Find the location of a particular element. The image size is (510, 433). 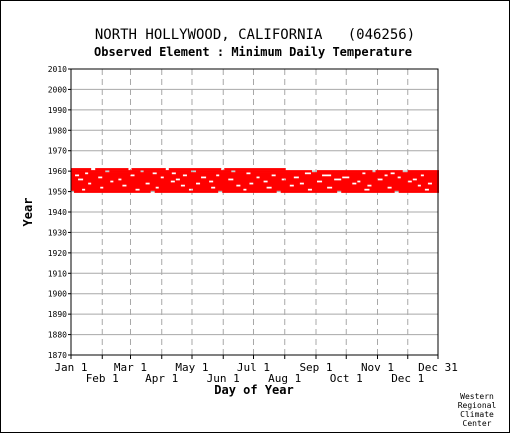

y-tick-label: 1960 is located at coordinates (57, 171).